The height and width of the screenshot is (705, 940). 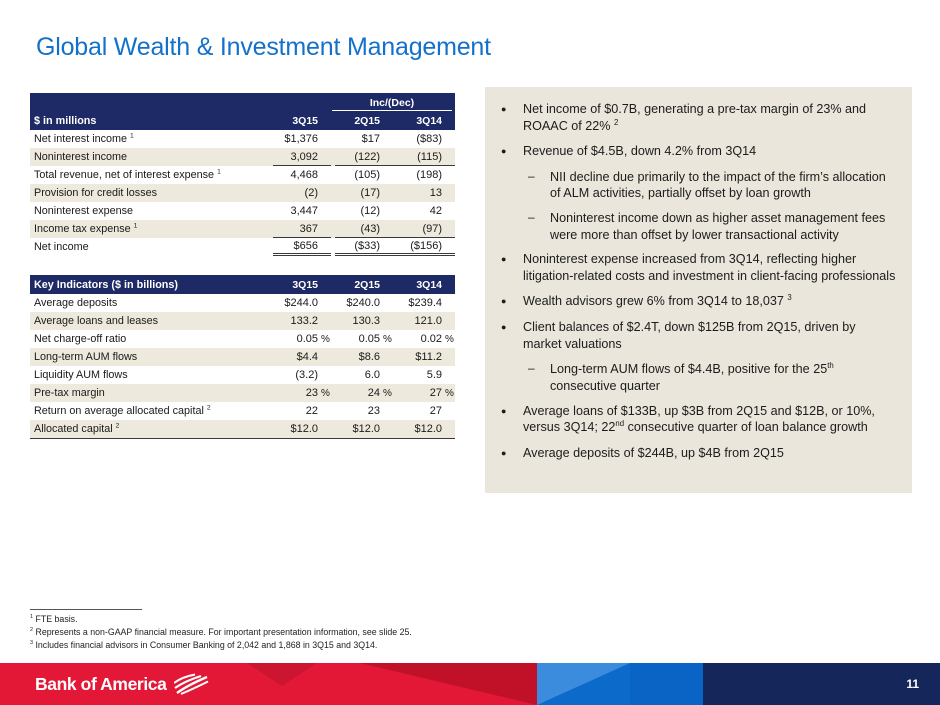 I want to click on cell-value: (43), so click(x=370, y=228).